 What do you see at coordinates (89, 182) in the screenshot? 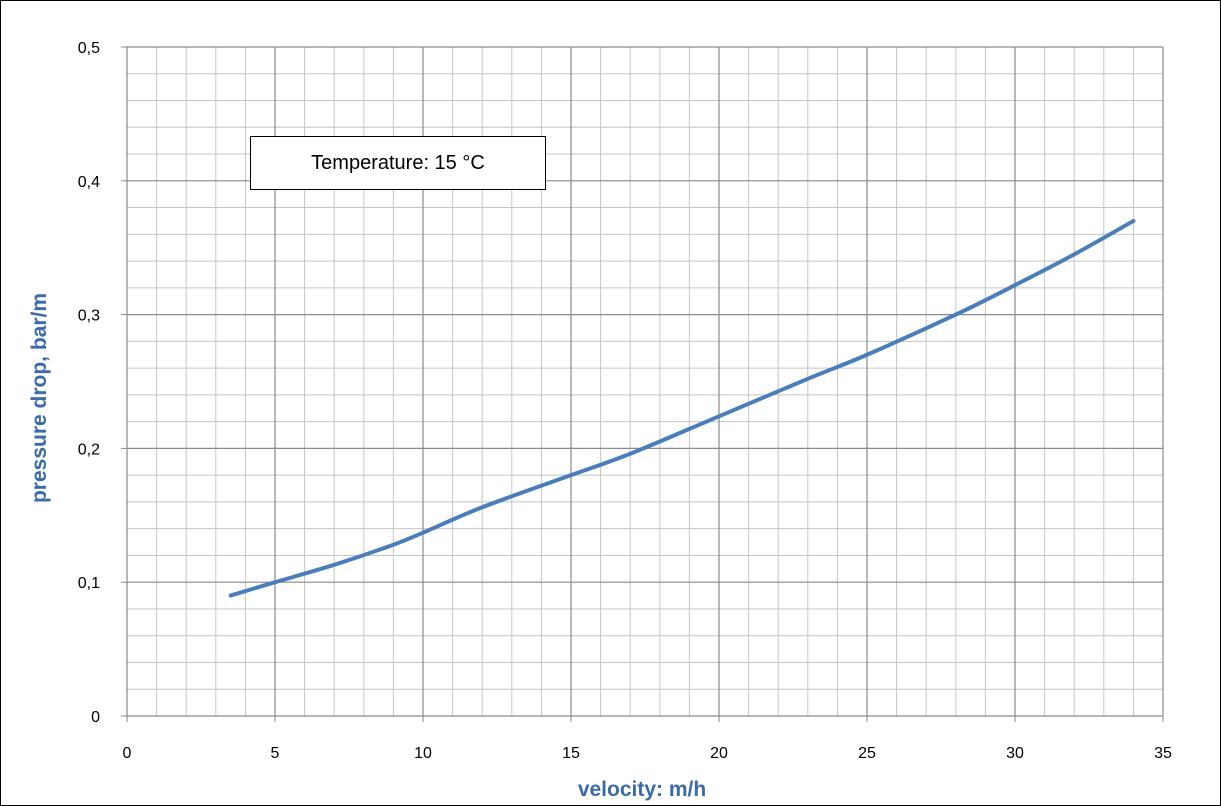
I see `y-tick-label: 0,4` at bounding box center [89, 182].